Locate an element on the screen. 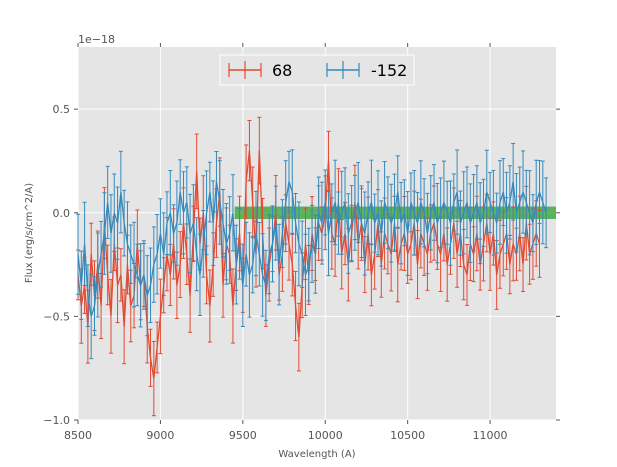 This screenshot has width=617, height=467. y-tick-label-2: 0.0 is located at coordinates (62, 213).